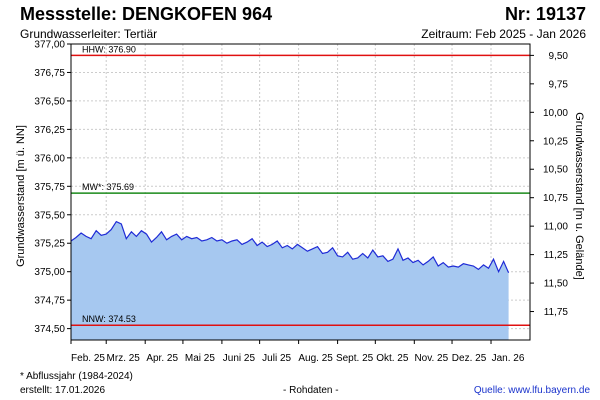 This screenshot has width=600, height=400. What do you see at coordinates (355, 358) in the screenshot?
I see `x-tick-label: Sept. 25` at bounding box center [355, 358].